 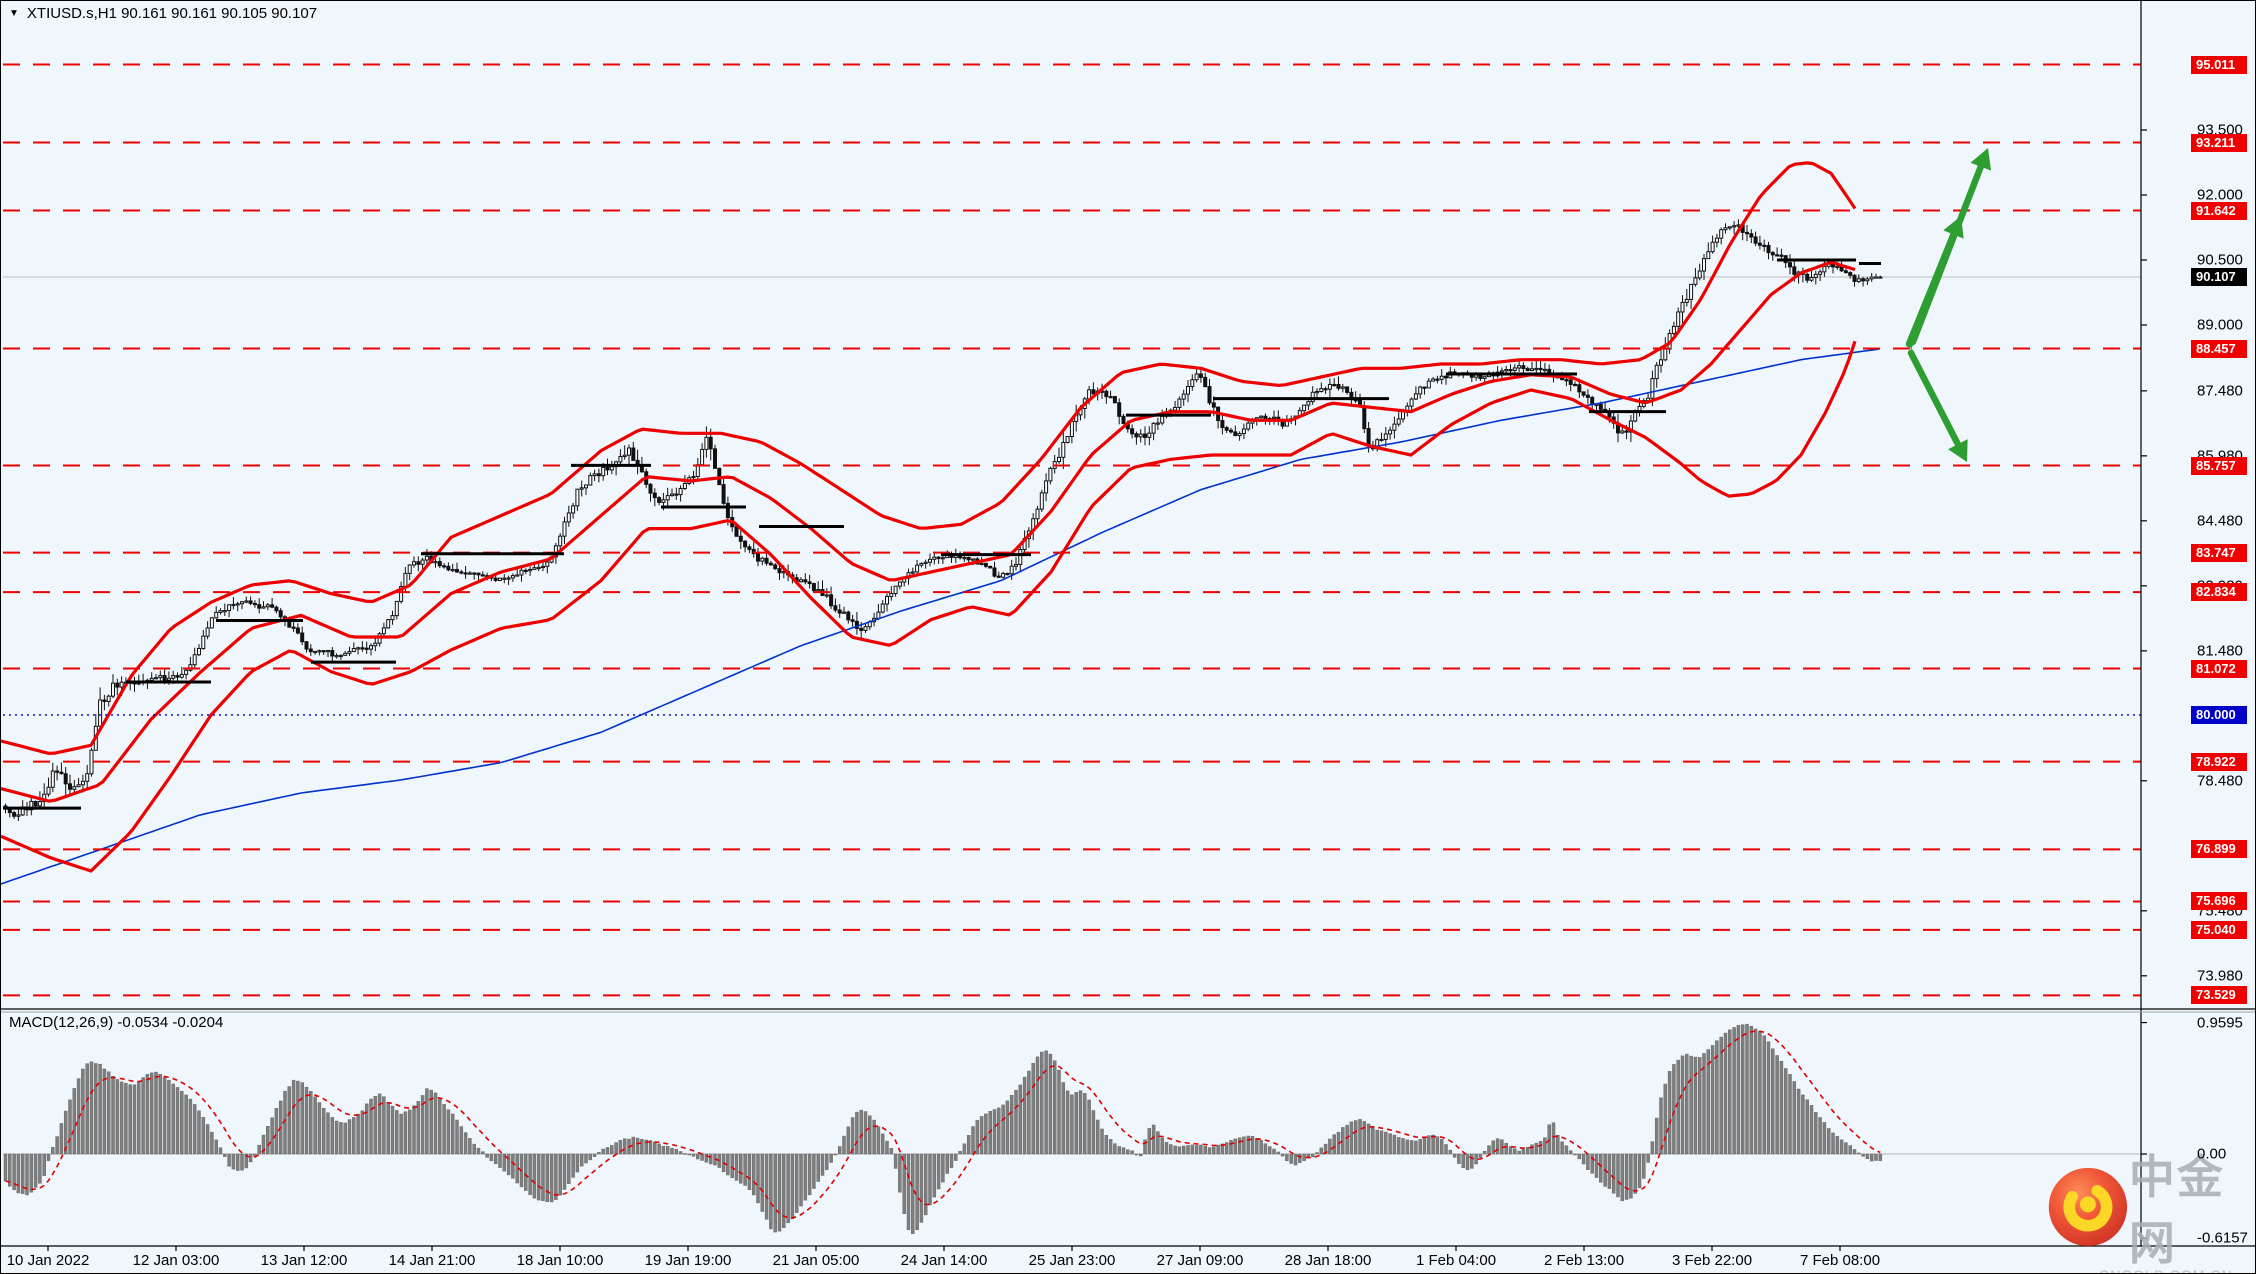 What do you see at coordinates (14, 13) in the screenshot?
I see `symbol-dropdown-icon: ▼` at bounding box center [14, 13].